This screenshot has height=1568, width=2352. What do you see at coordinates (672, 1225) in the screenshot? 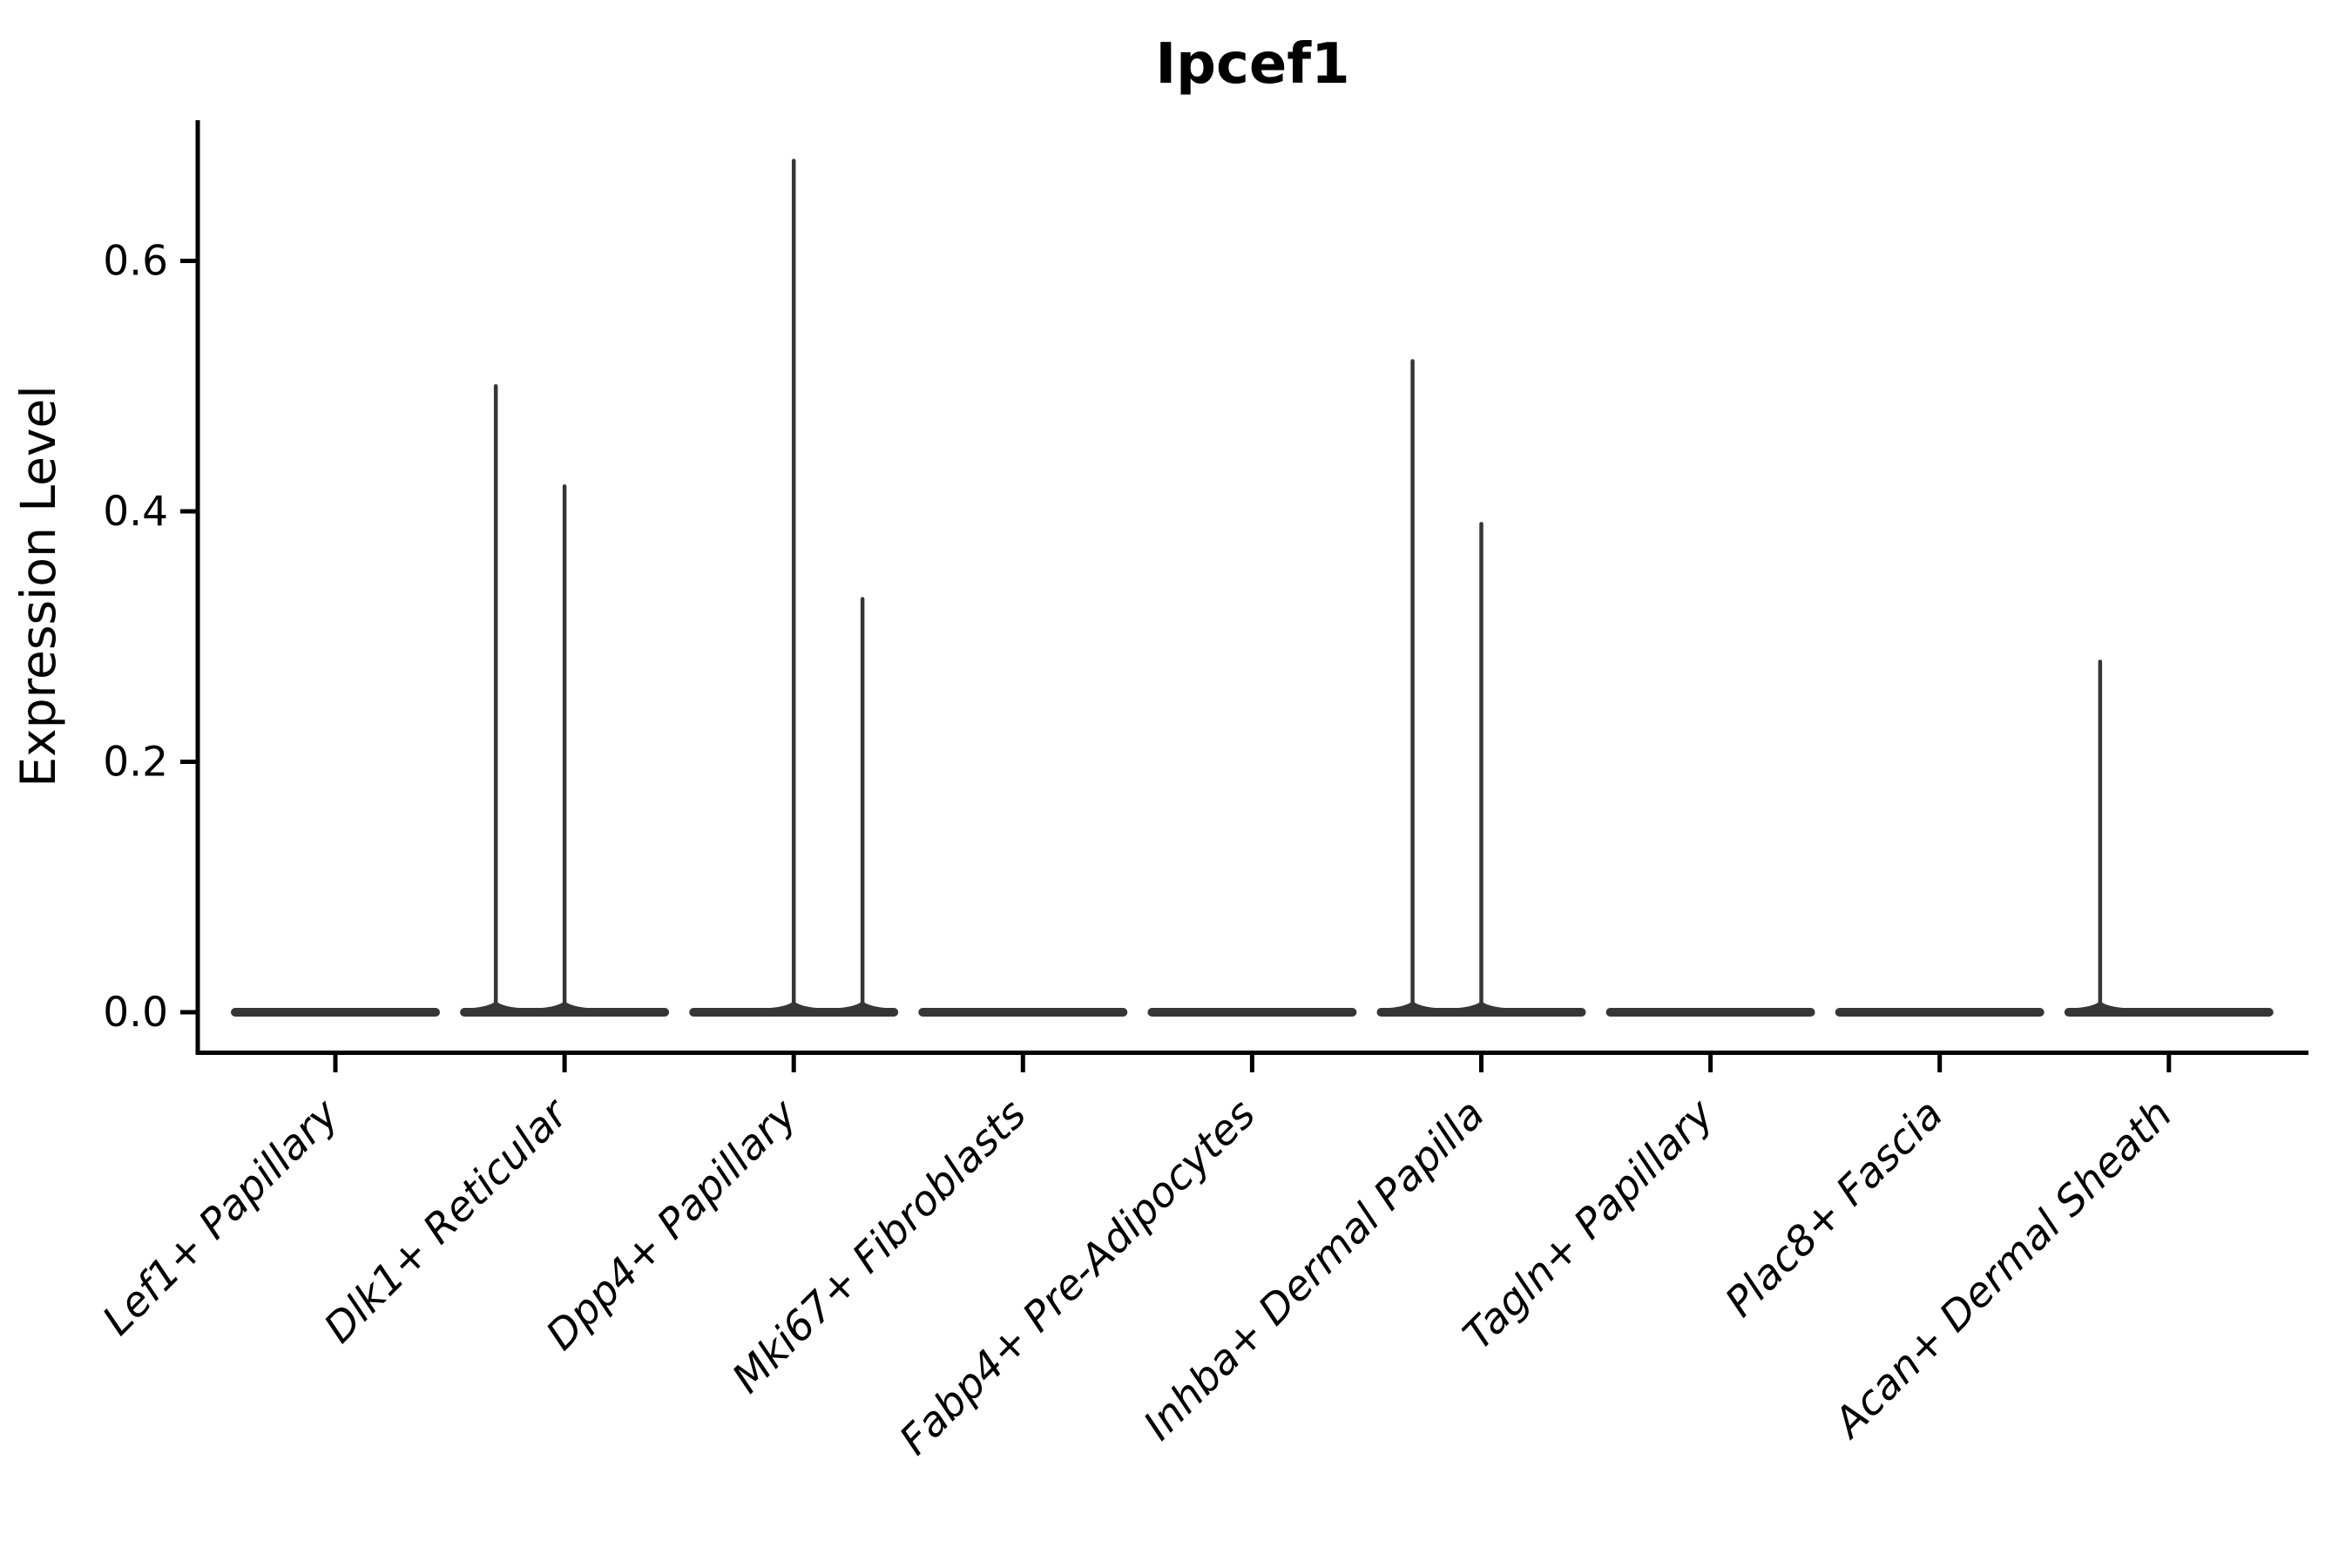
I see `x-tick-label: Dpp4+ Papillary` at bounding box center [672, 1225].